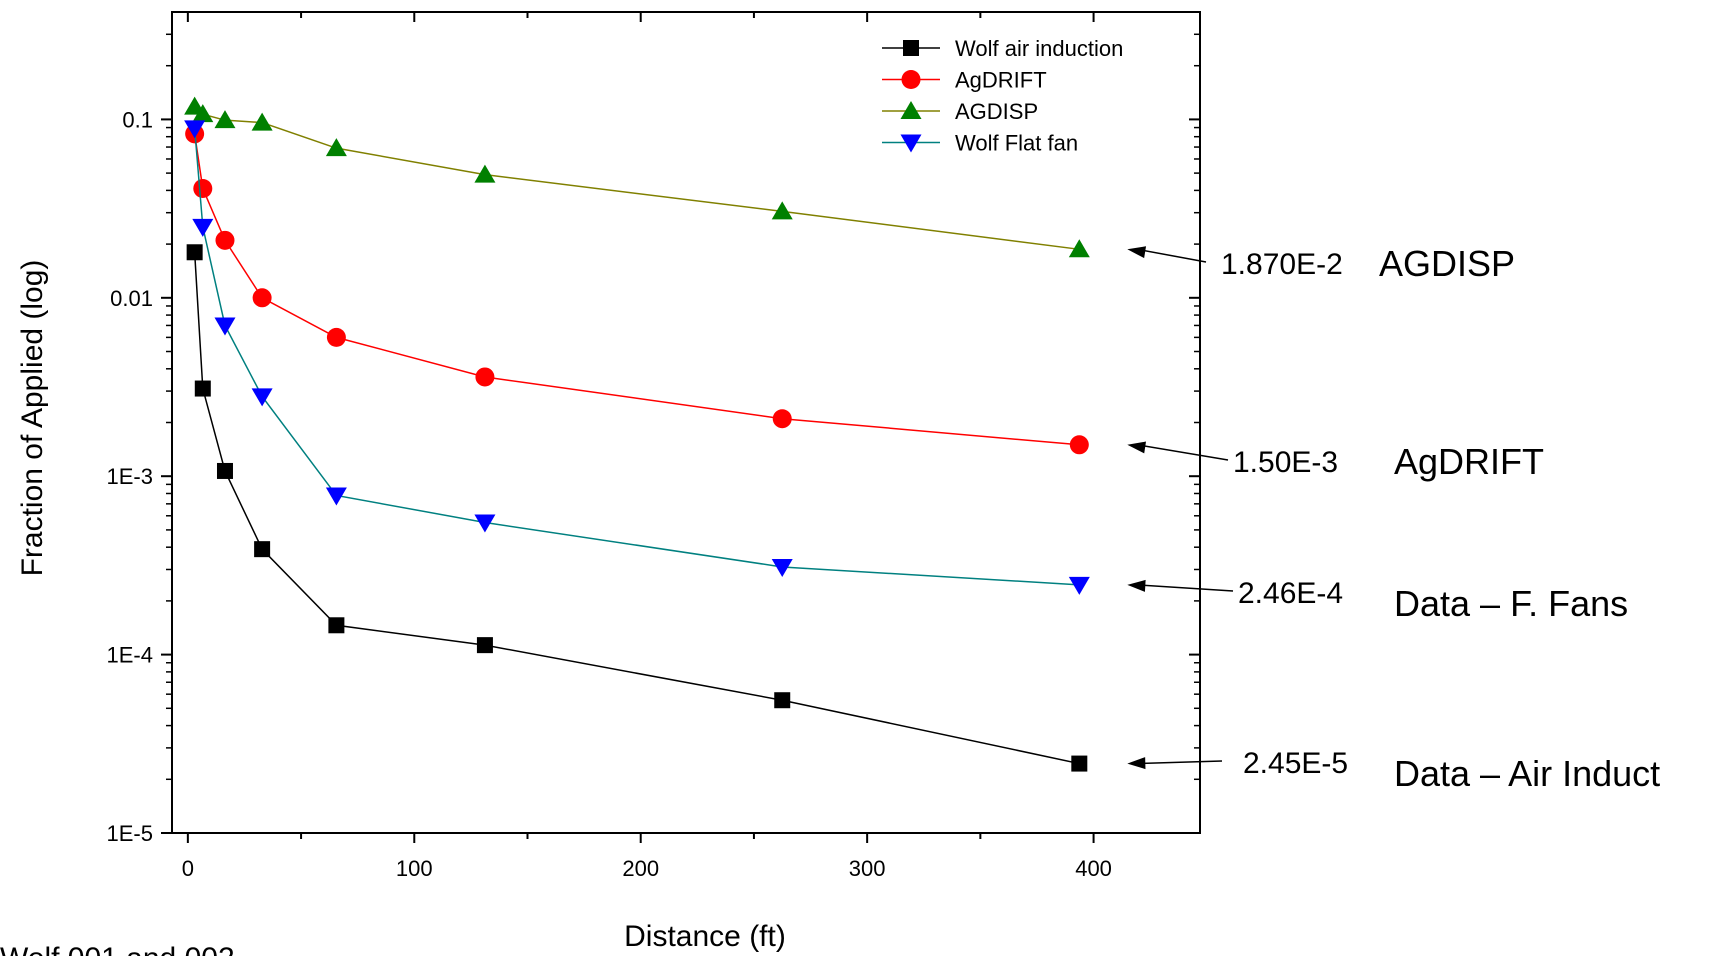 This screenshot has height=956, width=1725. What do you see at coordinates (1039, 48) in the screenshot?
I see `legend-label: Wolf air induction` at bounding box center [1039, 48].